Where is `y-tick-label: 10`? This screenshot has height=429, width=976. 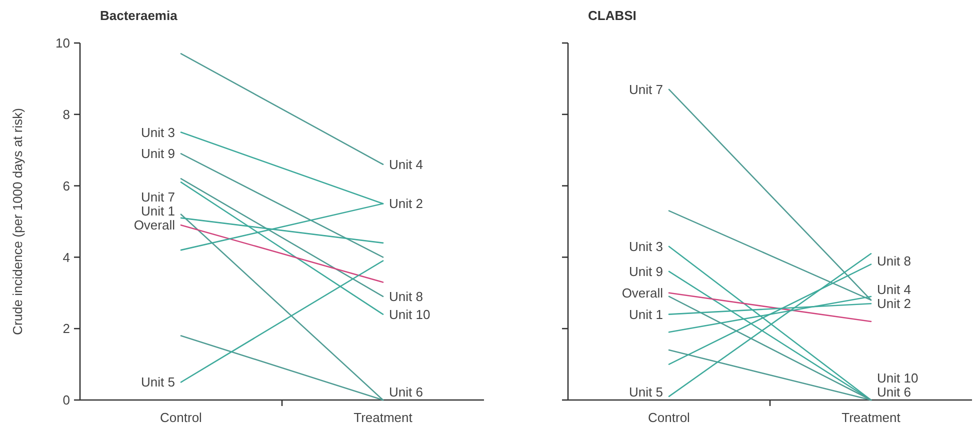
y-tick-label: 10 is located at coordinates (63, 43).